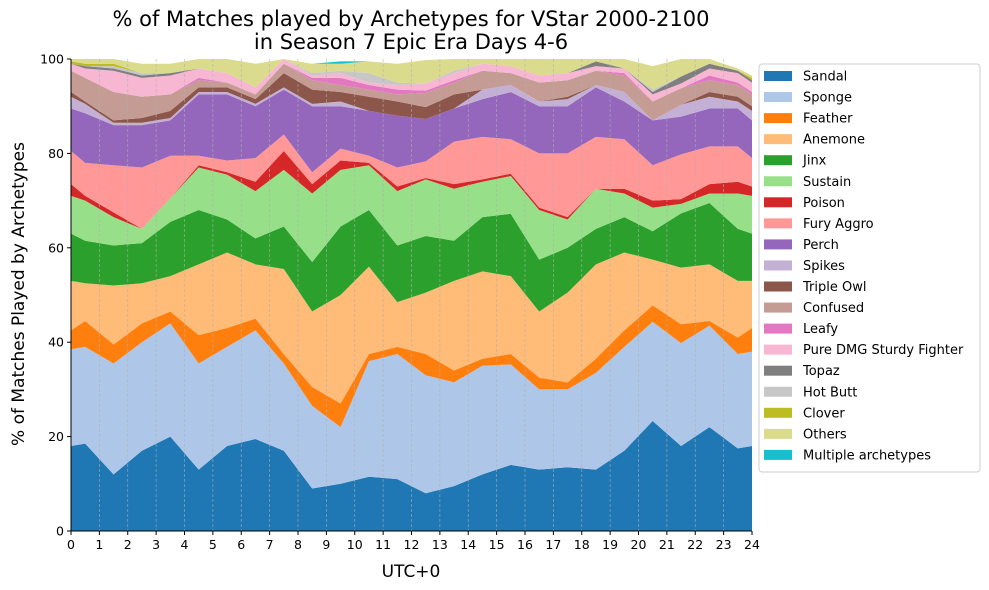  I want to click on legend-swatch-sustain, so click(778, 181).